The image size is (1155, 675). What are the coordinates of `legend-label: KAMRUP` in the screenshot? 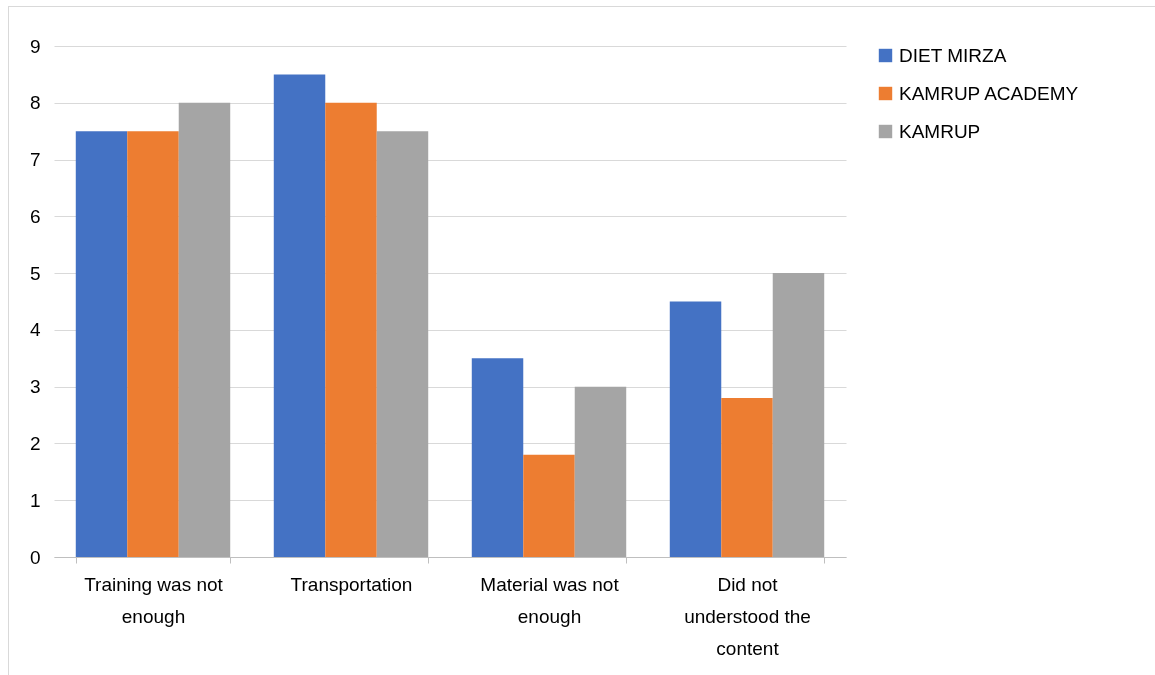 It's located at (940, 131).